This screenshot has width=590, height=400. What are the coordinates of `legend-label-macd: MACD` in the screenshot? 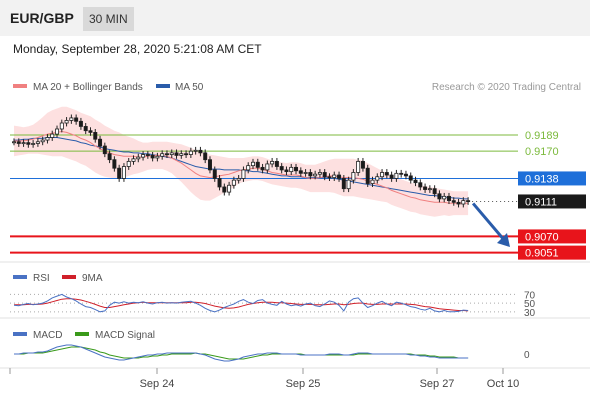 It's located at (47, 335).